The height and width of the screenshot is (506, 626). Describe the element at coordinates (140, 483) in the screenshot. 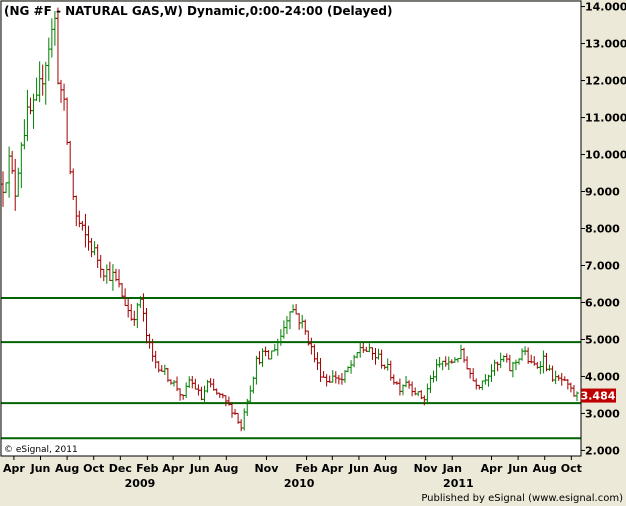

I see `x-year-label: 2009` at that location.